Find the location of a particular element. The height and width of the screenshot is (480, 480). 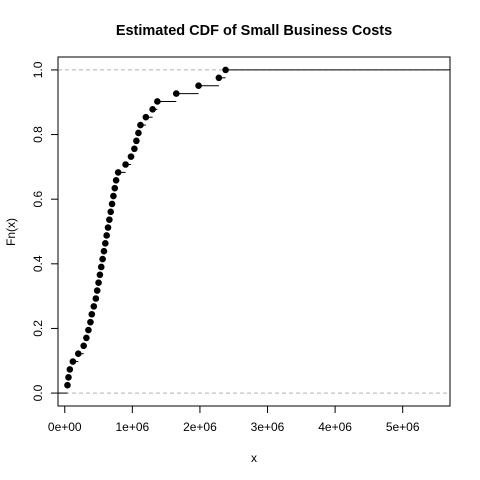

chart-title: Estimated CDF of Small Business Costs is located at coordinates (254, 31).